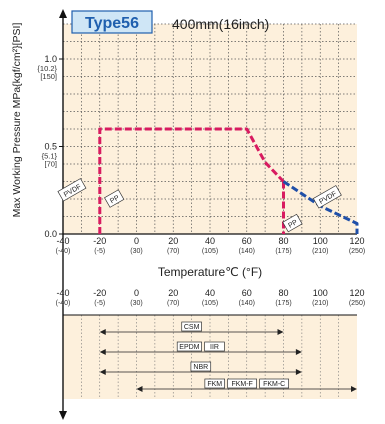 This screenshot has height=424, width=385. Describe the element at coordinates (47, 68) in the screenshot. I see `y-tick-label-kgf: {10.2}` at that location.